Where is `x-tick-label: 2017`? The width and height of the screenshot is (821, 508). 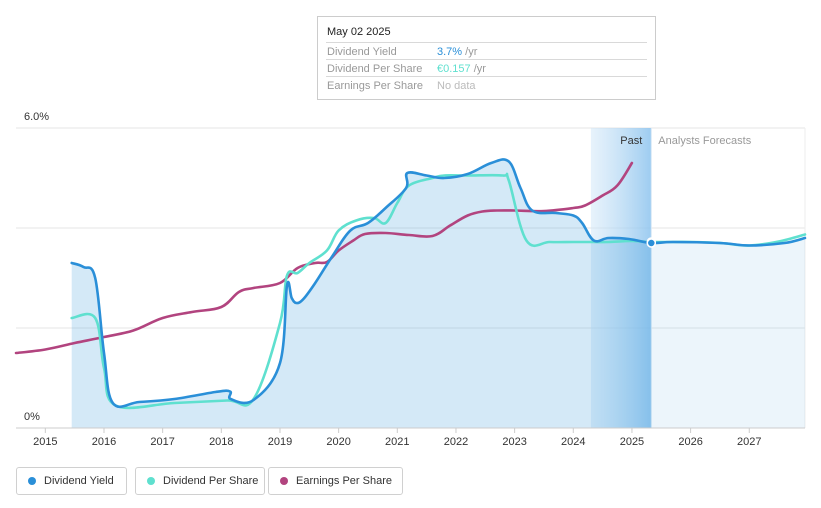 x-tick-label: 2017 is located at coordinates (162, 442).